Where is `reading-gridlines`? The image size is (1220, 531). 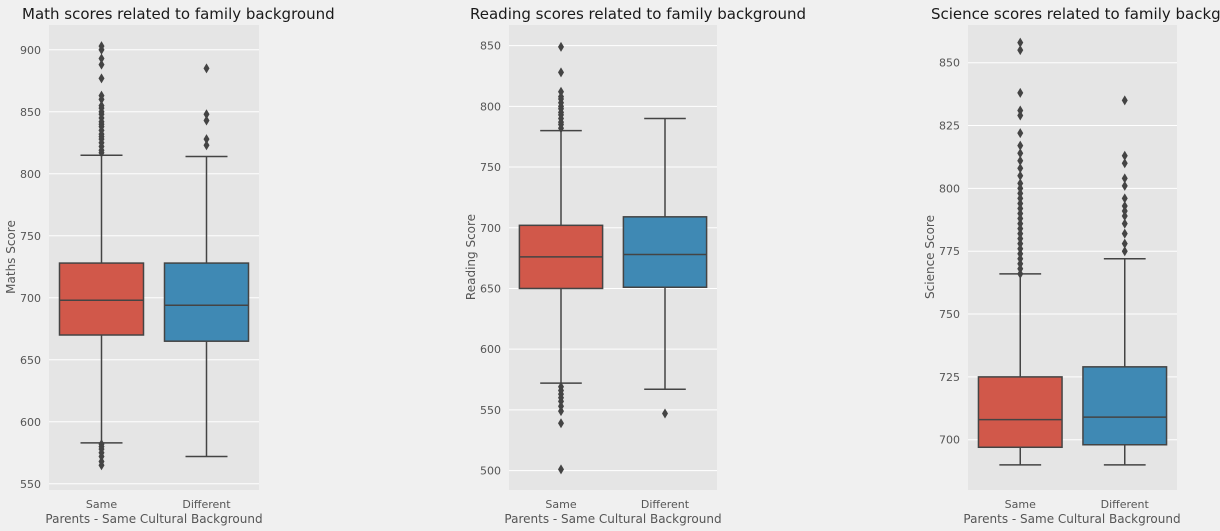
reading-gridlines is located at coordinates (613, 258).